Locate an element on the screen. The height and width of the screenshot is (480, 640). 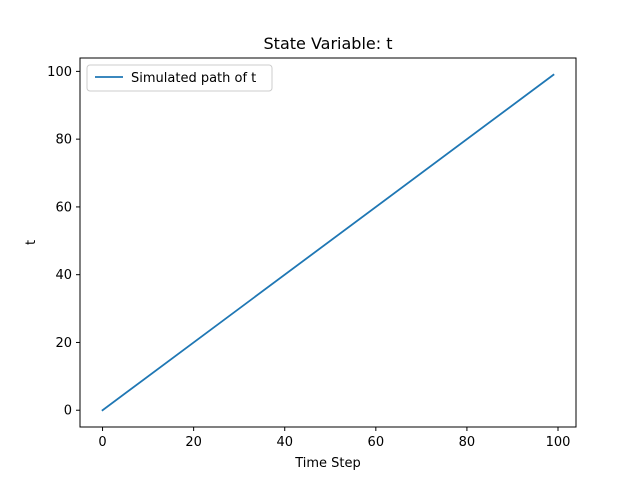
x-tick-label: 60 is located at coordinates (376, 442).